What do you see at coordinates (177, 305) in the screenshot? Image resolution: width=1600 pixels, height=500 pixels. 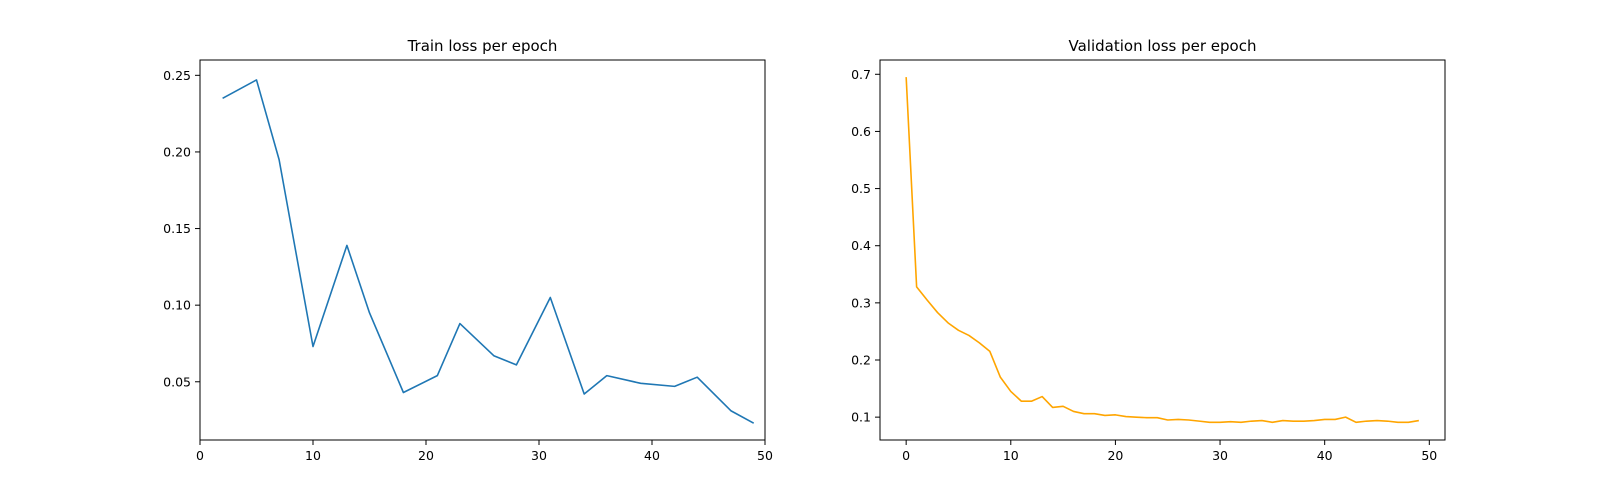 I see `y-tick-label: 0.10` at bounding box center [177, 305].